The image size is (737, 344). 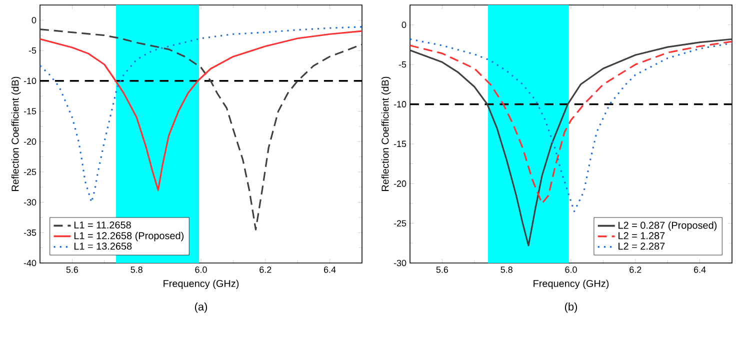 I want to click on y-tick-label: -35, so click(x=30, y=232).